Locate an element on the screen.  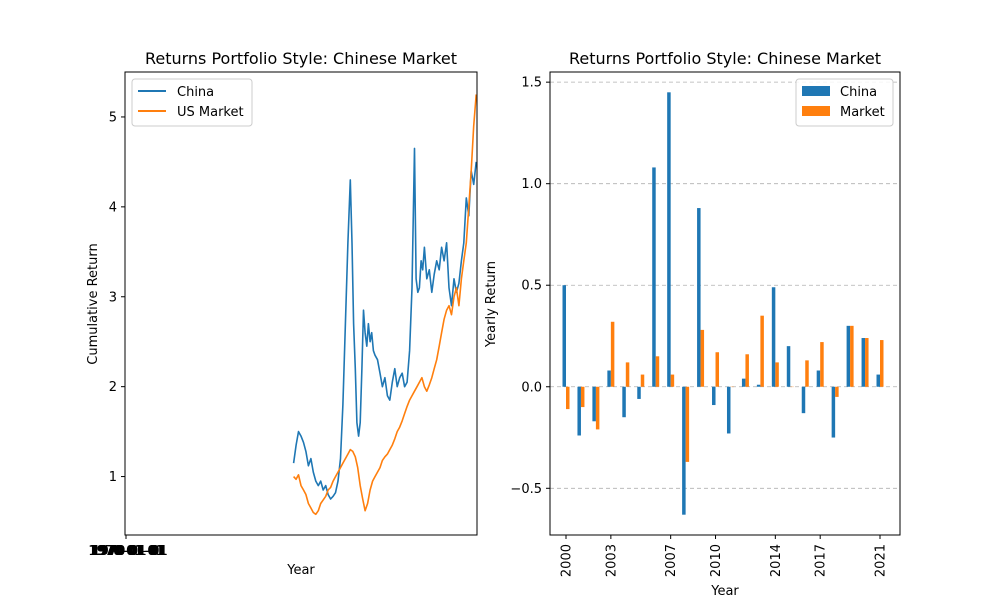
left-y-ticks: 1 2 3 4 5 is located at coordinates (117, 297).